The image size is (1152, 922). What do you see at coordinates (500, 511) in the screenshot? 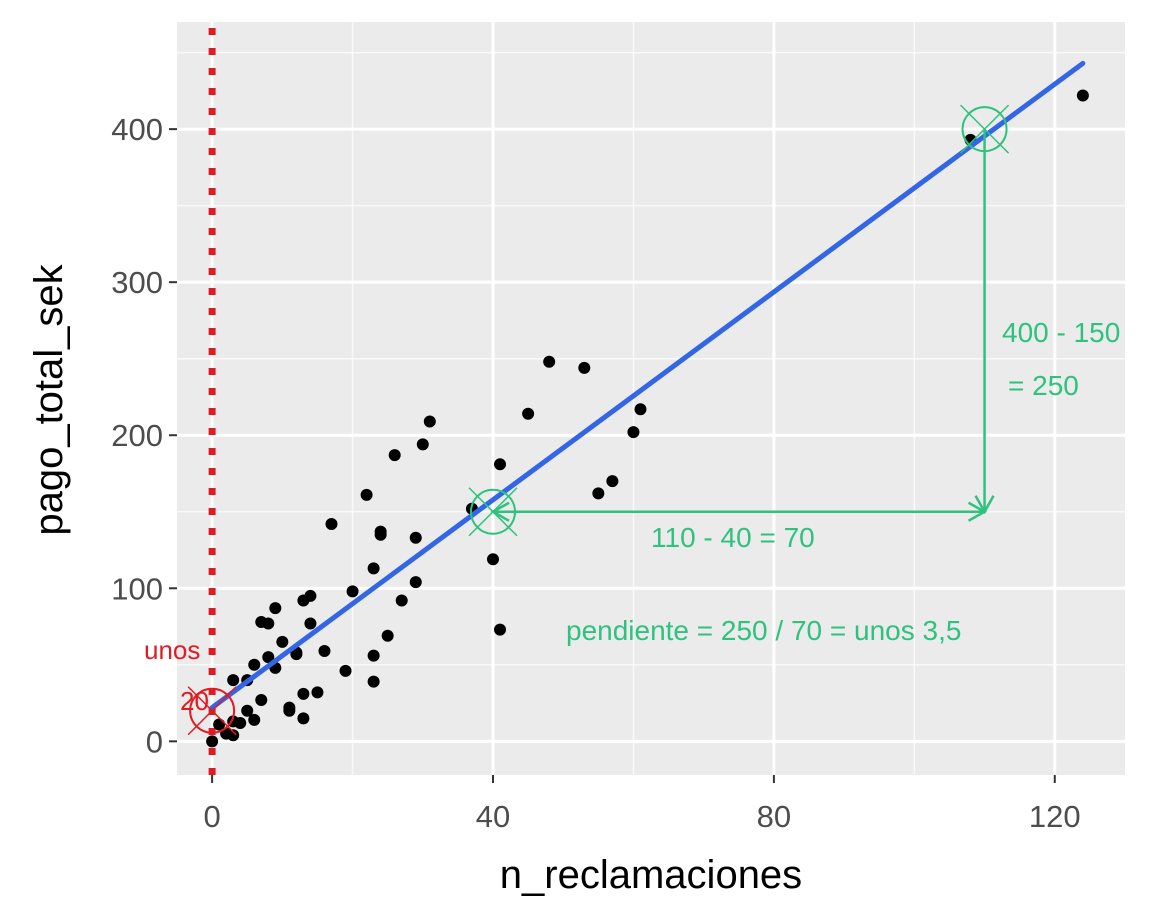
I see `horizontal-arrowhead-left` at bounding box center [500, 511].